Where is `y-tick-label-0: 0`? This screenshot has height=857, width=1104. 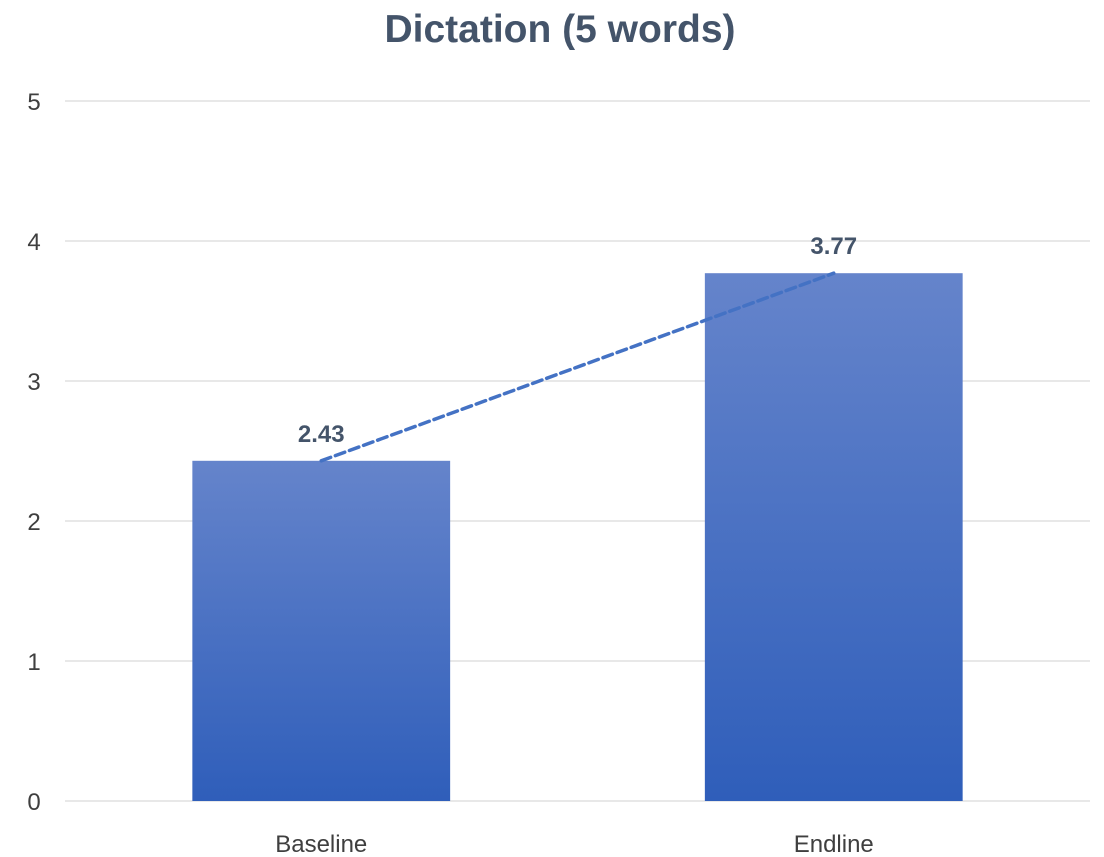
y-tick-label-0: 0 is located at coordinates (33, 802).